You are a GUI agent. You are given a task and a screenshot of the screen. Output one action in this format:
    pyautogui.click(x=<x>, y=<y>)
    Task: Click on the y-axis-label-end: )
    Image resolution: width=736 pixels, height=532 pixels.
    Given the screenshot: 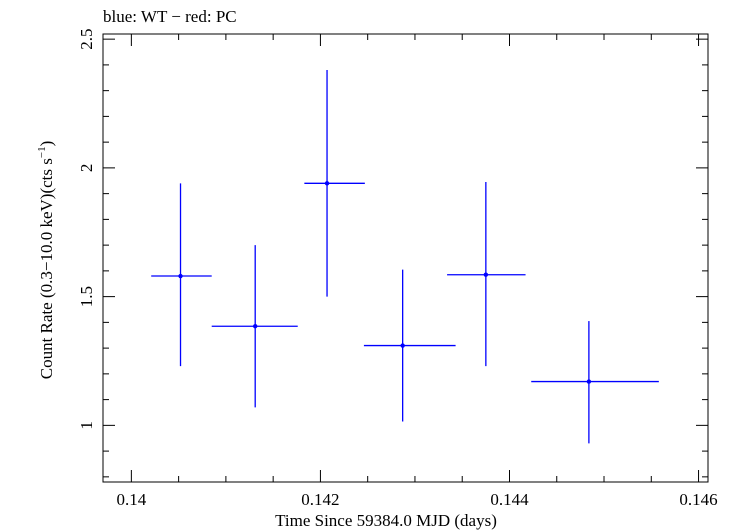 What is the action you would take?
    pyautogui.click(x=46, y=144)
    